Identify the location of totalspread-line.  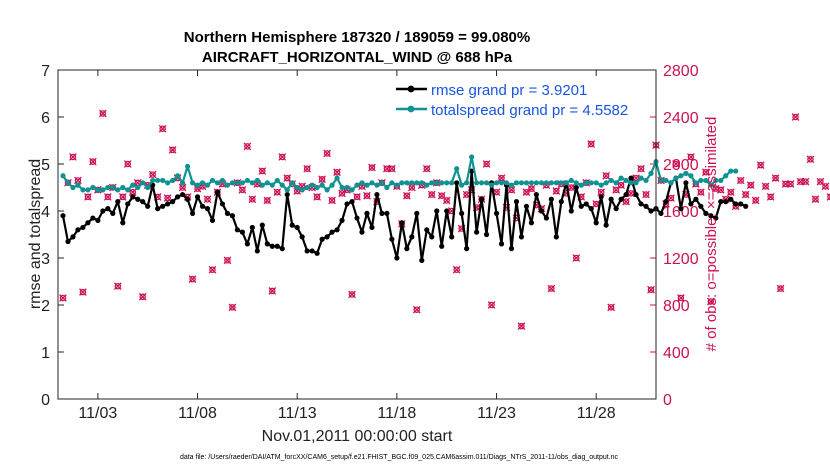
(399, 173).